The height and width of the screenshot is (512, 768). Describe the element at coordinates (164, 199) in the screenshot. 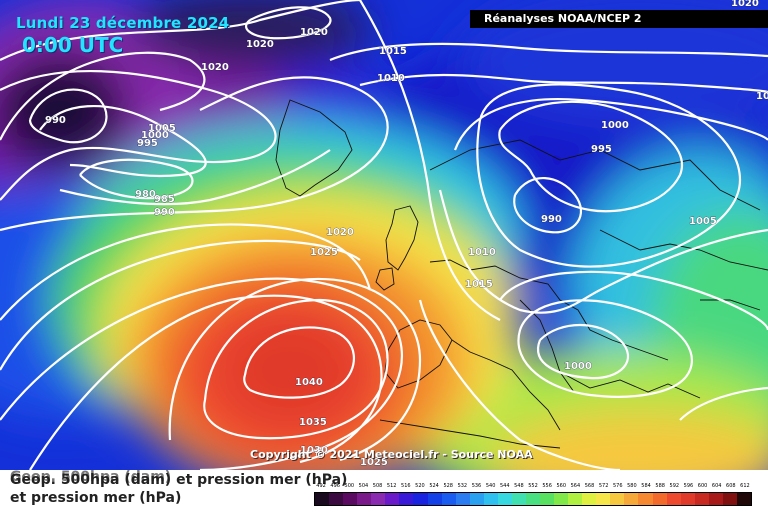

I see `isobar-label: 985` at that location.